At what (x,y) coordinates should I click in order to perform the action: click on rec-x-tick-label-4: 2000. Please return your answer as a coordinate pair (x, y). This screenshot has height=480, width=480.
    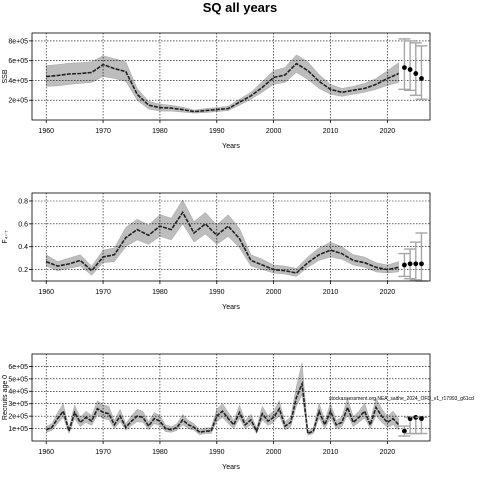
    Looking at the image, I should click on (274, 452).